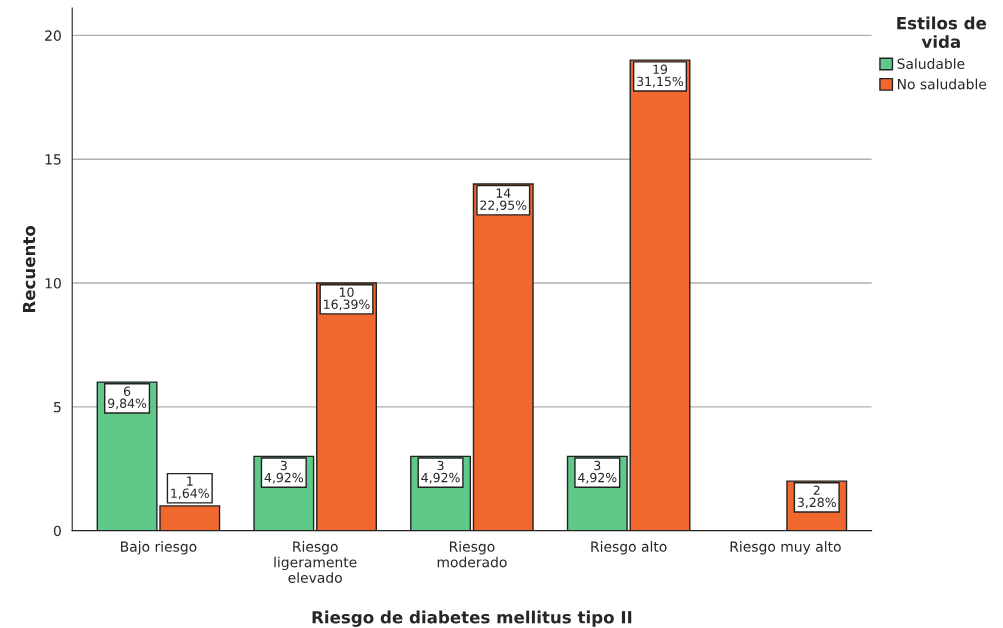  I want to click on x-tick-label: Riesgo muy alto, so click(785, 548).